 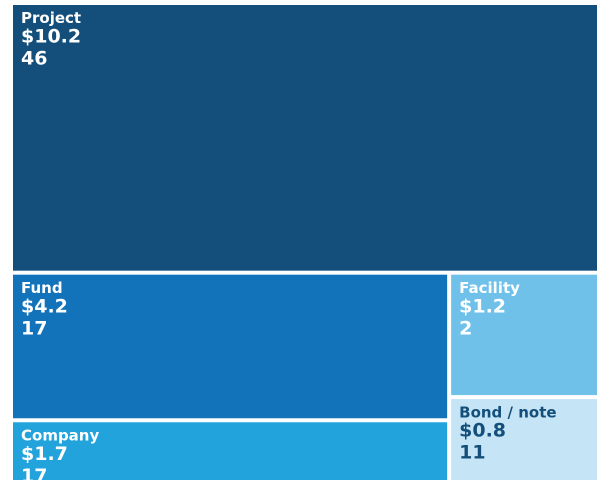 I want to click on tile-label: Facility, so click(x=489, y=288).